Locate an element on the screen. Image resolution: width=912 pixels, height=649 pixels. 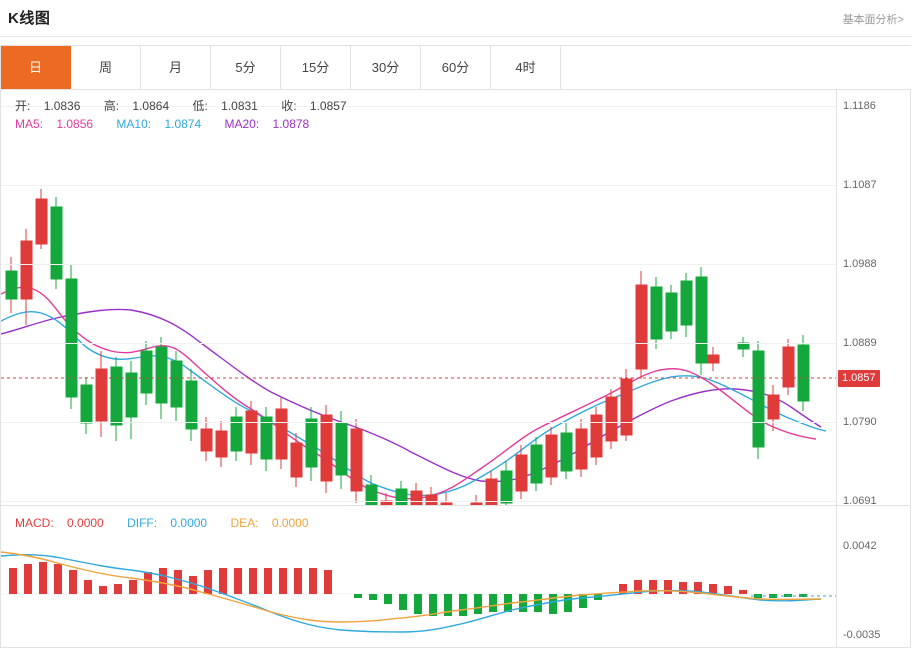
diff-line is located at coordinates (411, 593).